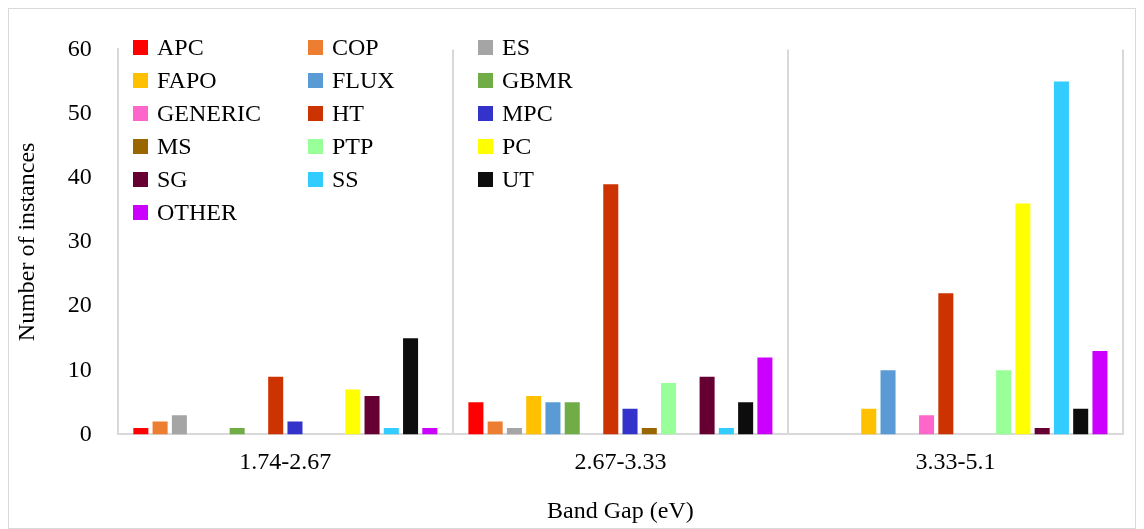  What do you see at coordinates (79, 240) in the screenshot?
I see `y-tick-label: 30` at bounding box center [79, 240].